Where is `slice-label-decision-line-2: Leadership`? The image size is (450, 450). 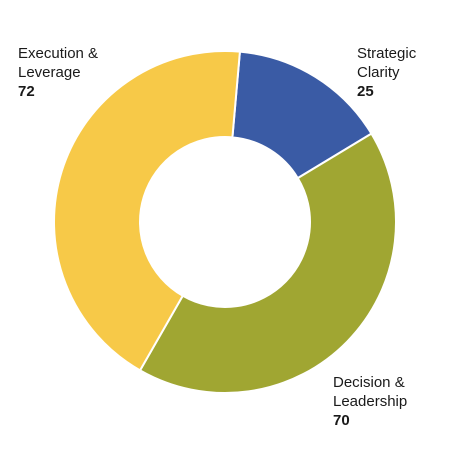
slice-label-decision-line-2: Leadership is located at coordinates (370, 401).